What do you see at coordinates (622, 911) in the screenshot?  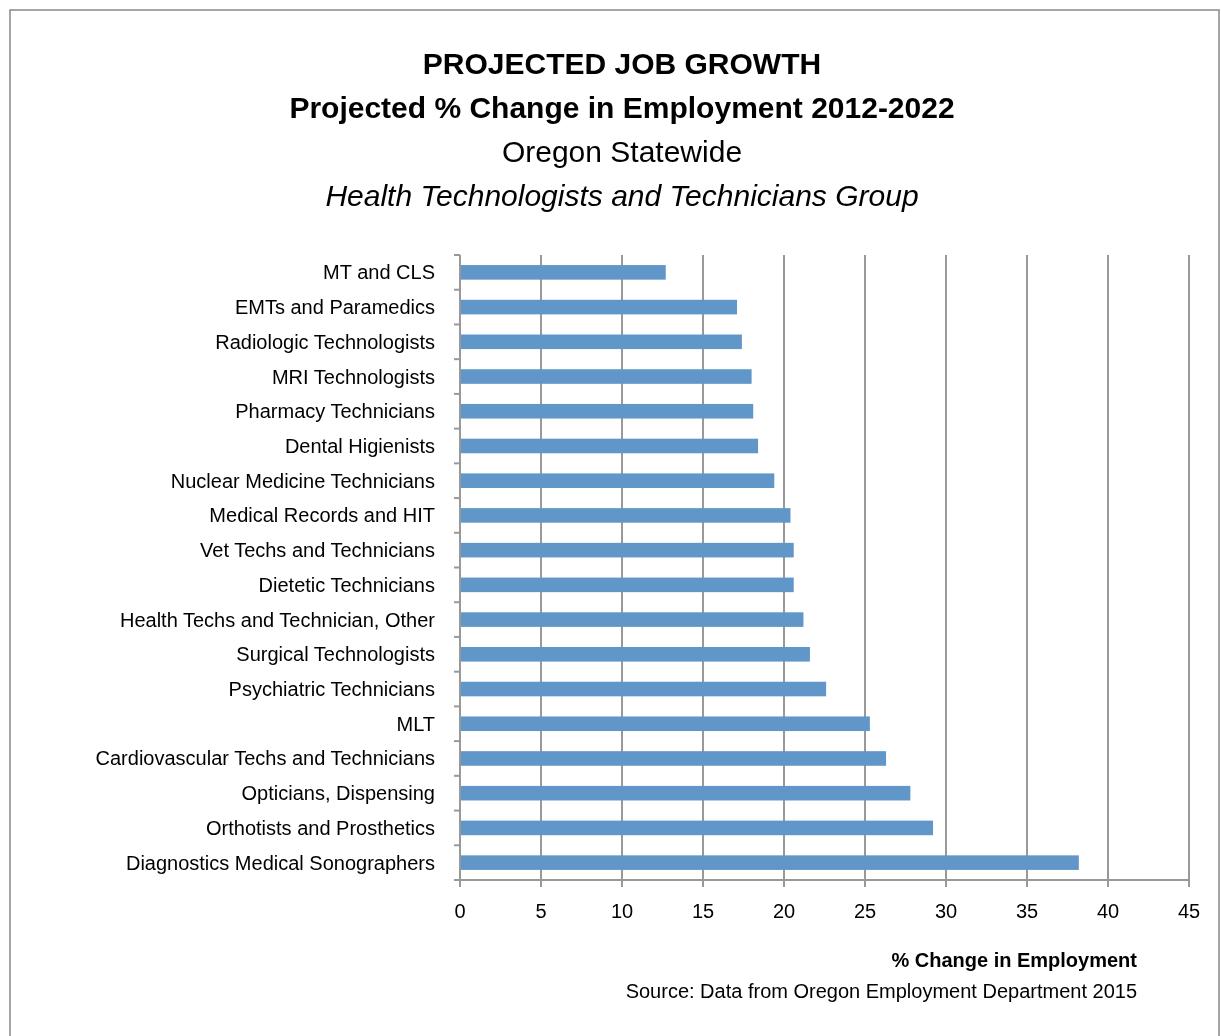 I see `x-tick-label: 10` at bounding box center [622, 911].